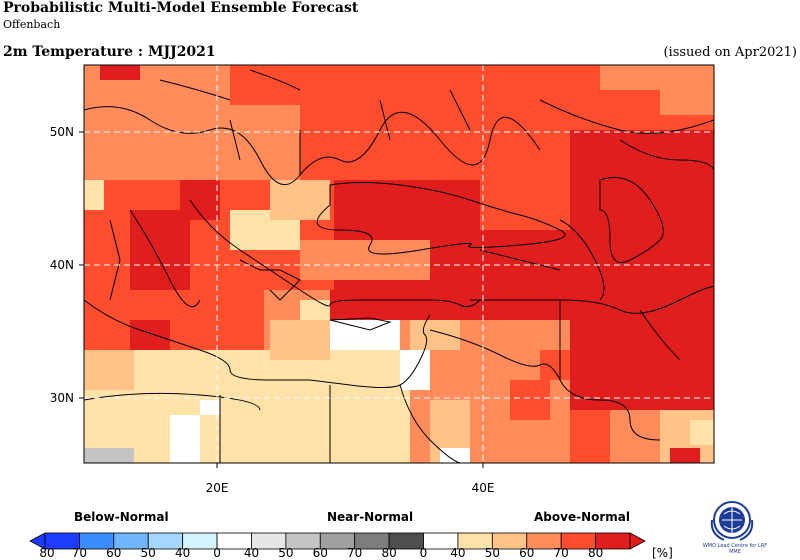 This screenshot has height=560, width=800. What do you see at coordinates (483, 488) in the screenshot?
I see `lon-label-40e: 40E` at bounding box center [483, 488].